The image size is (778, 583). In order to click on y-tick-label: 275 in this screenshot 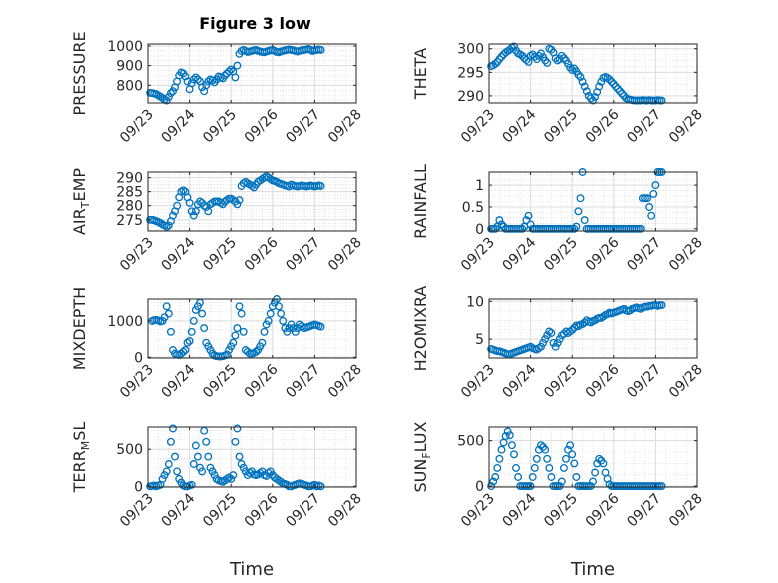, I will do `click(129, 221)`.